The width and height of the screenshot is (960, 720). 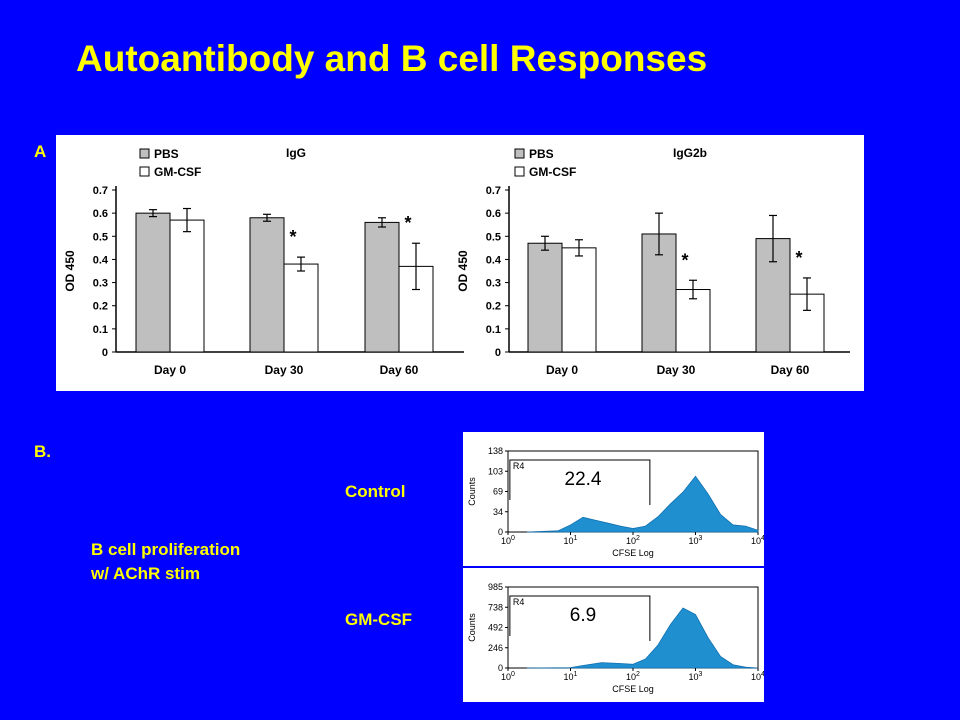 What do you see at coordinates (498, 512) in the screenshot?
I see `y-tick-label: 34` at bounding box center [498, 512].